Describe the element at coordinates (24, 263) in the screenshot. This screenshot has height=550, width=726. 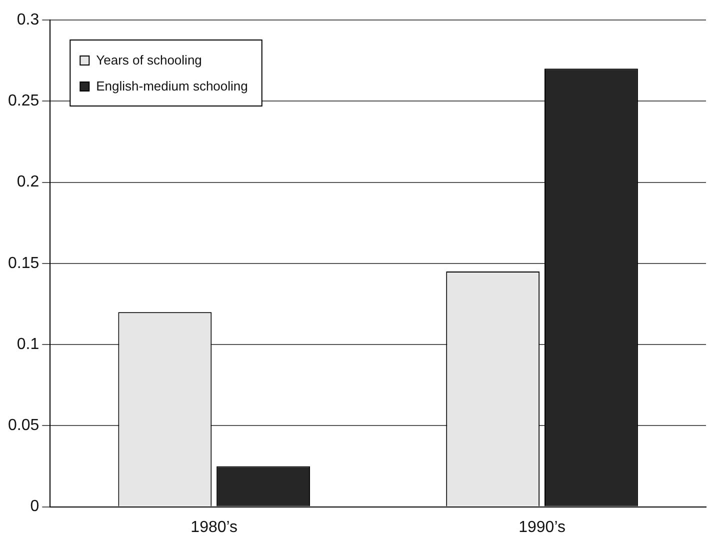
I see `y-tick-label: 0.15` at that location.